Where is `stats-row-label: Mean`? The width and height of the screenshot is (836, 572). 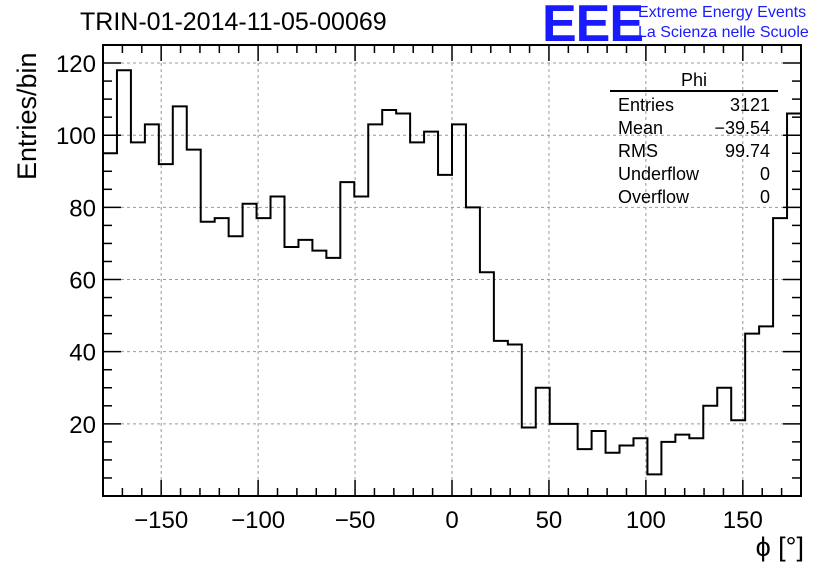 stats-row-label: Mean is located at coordinates (641, 128).